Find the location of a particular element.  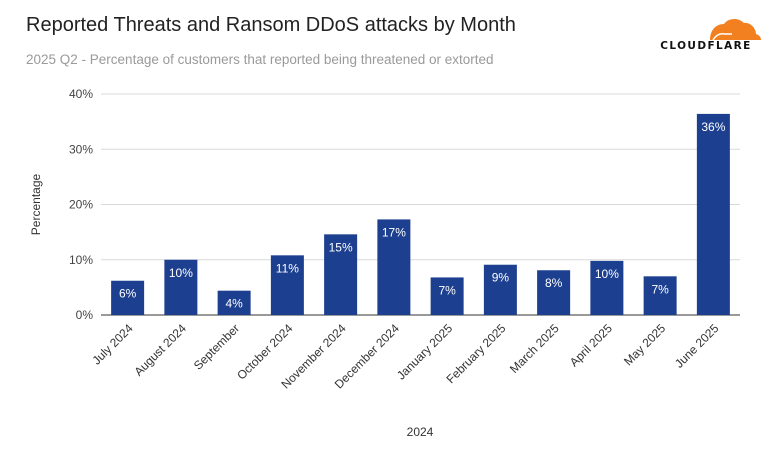

y-tick-label: 10% is located at coordinates (81, 260).